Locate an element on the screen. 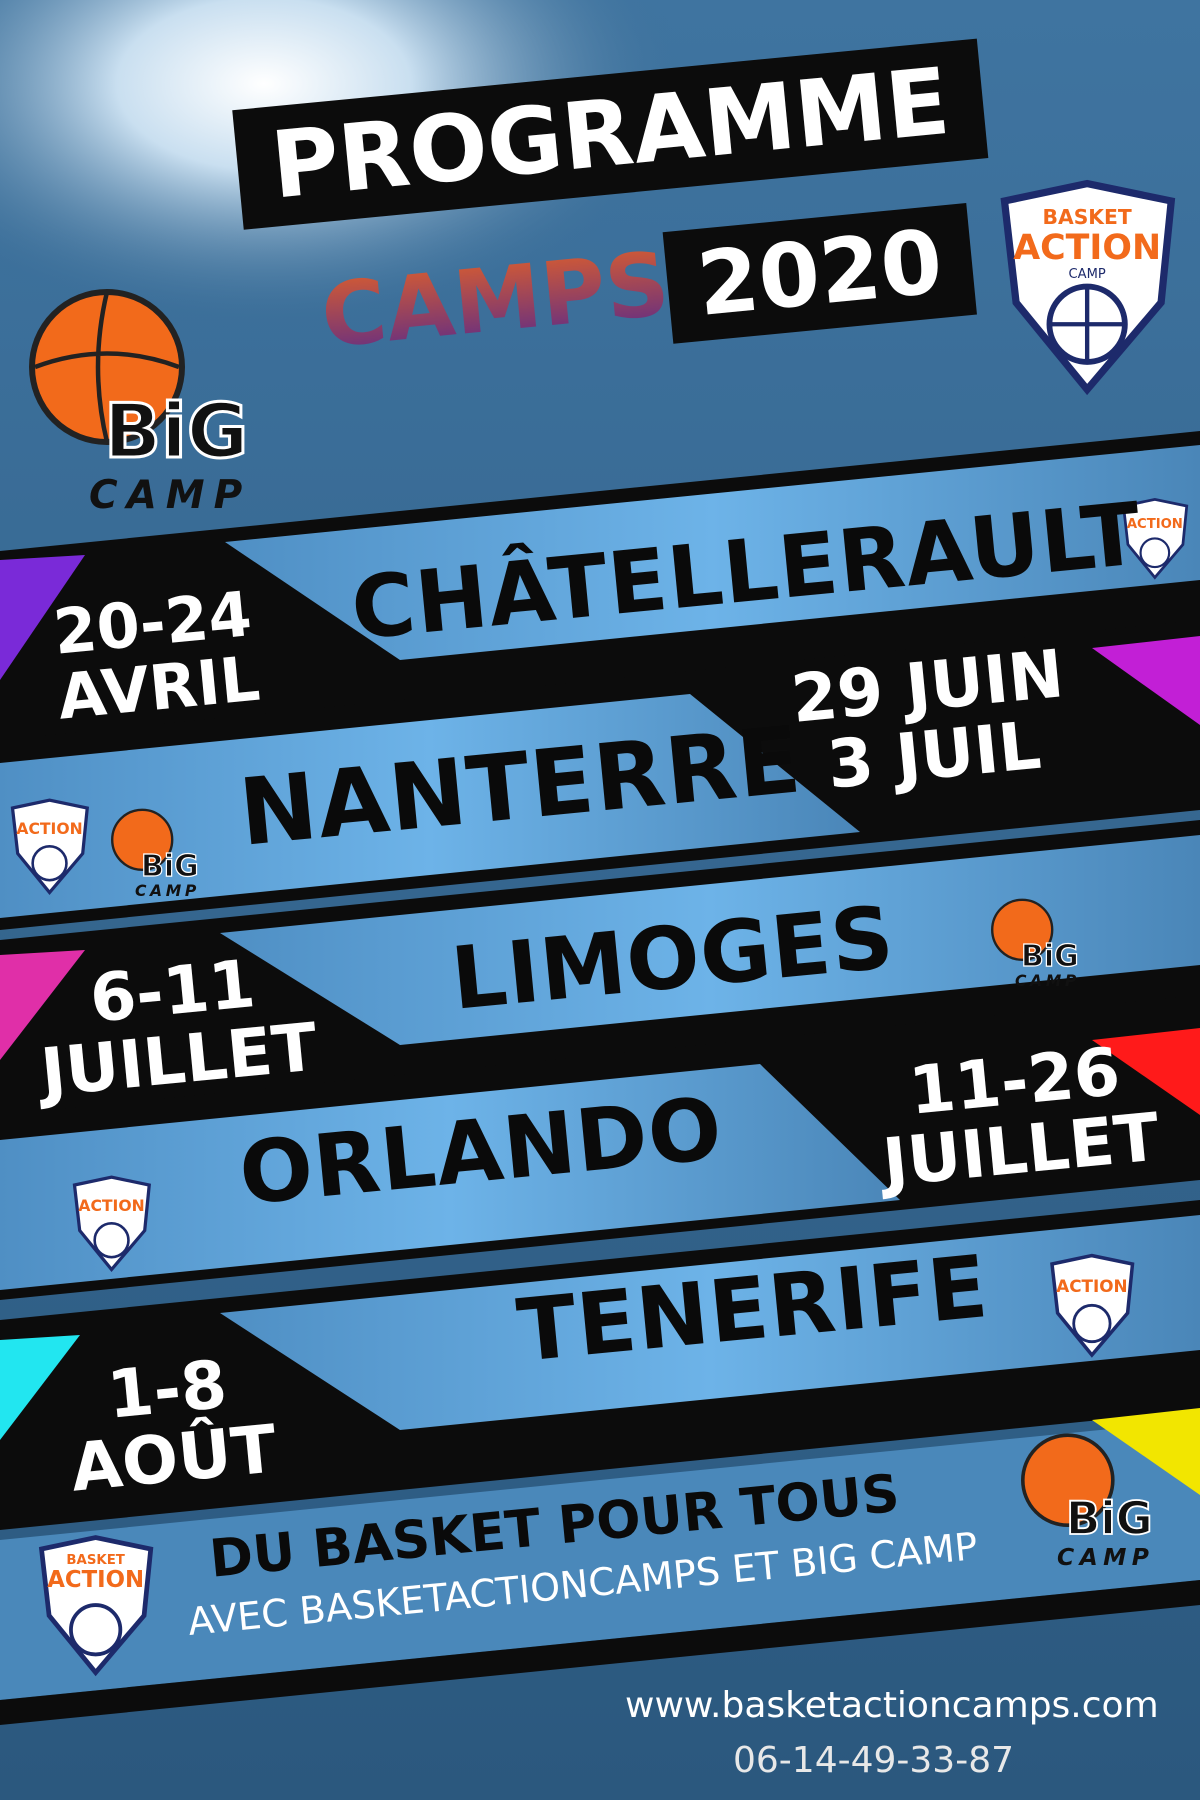 Image resolution: width=1200 pixels, height=1800 pixels. big-camp-logo-main: BiG CAMP is located at coordinates (164, 403).